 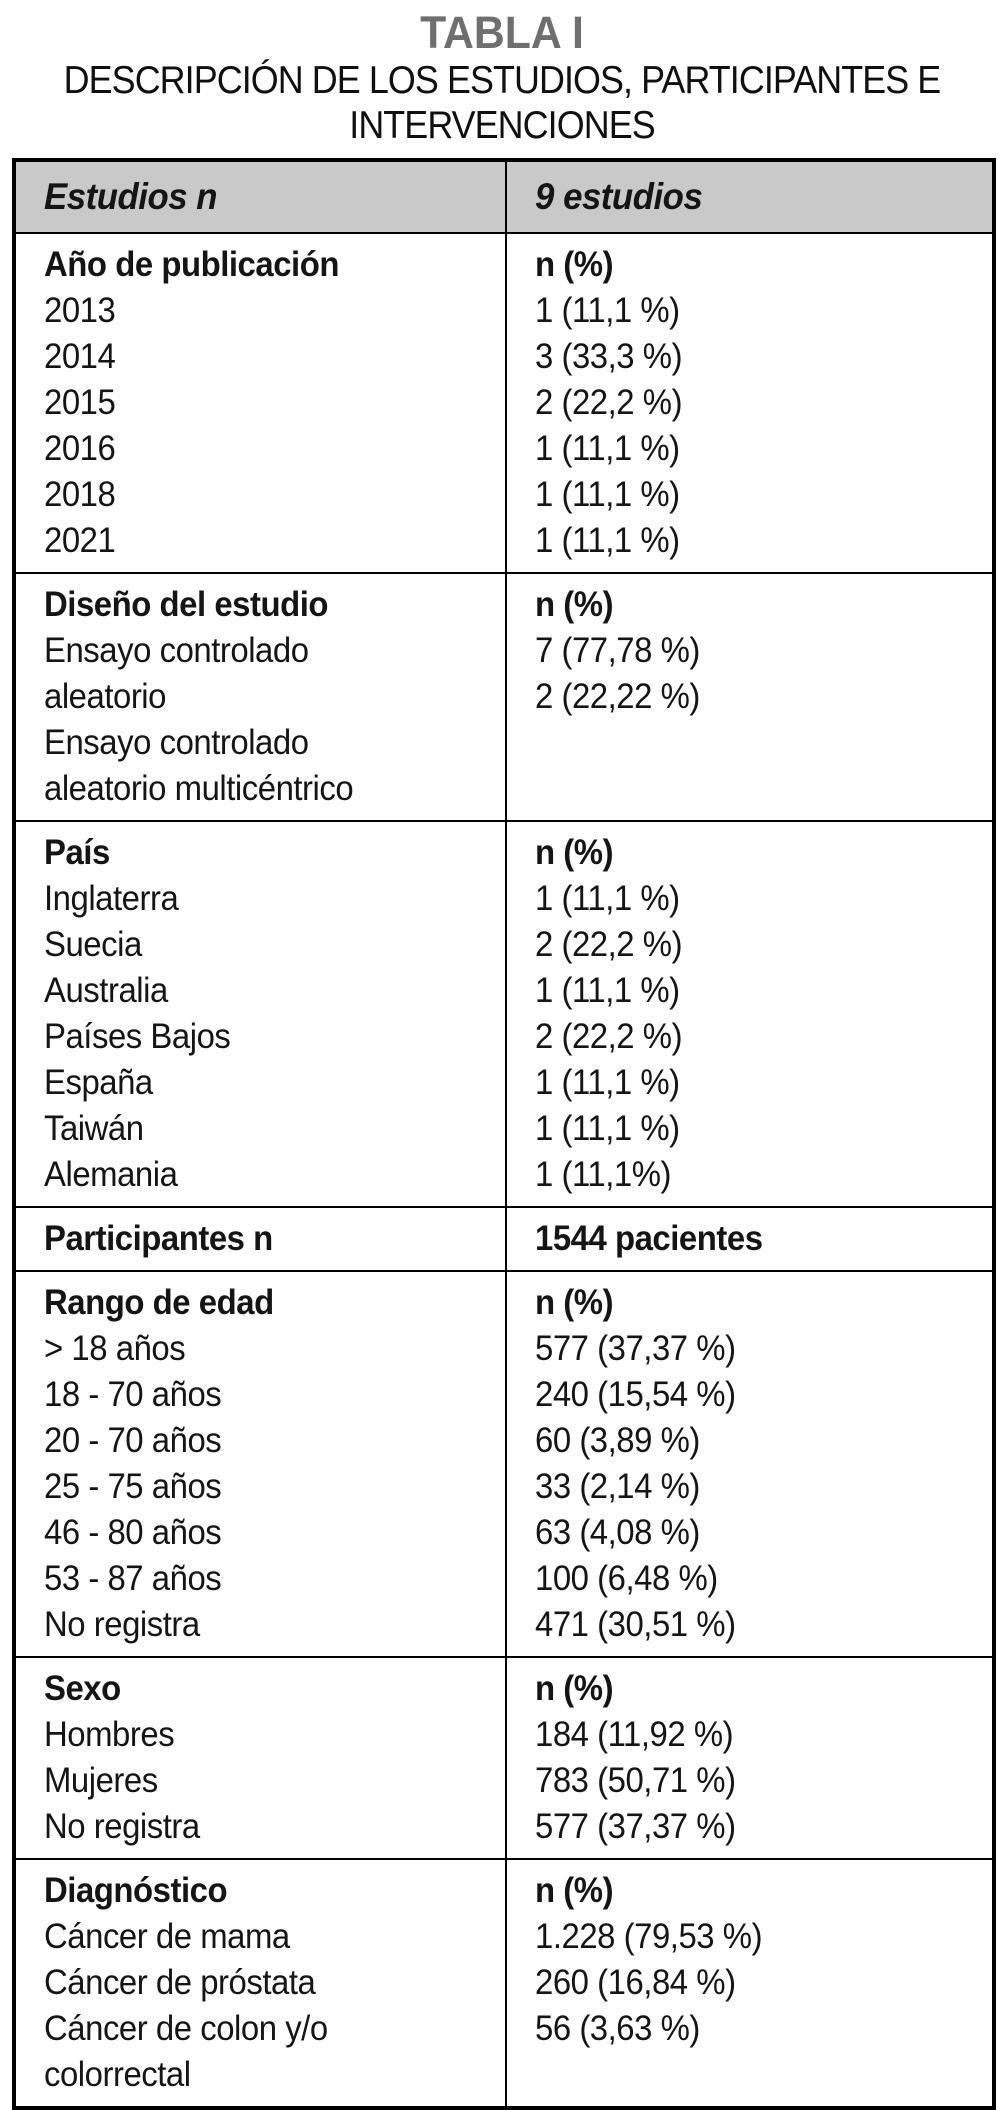 I want to click on cell-line: colorrectal, so click(x=117, y=2074).